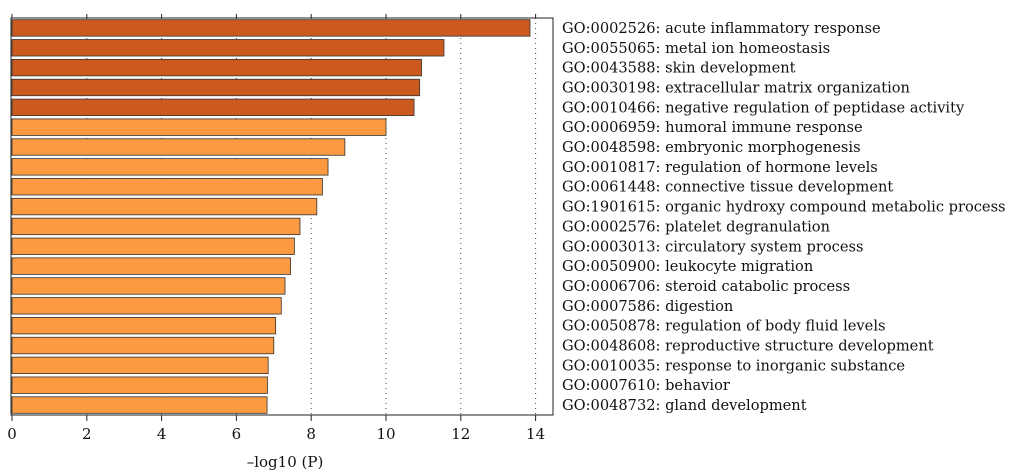 This screenshot has width=1010, height=474. Describe the element at coordinates (237, 434) in the screenshot. I see `x-tick-label-6: 6` at that location.